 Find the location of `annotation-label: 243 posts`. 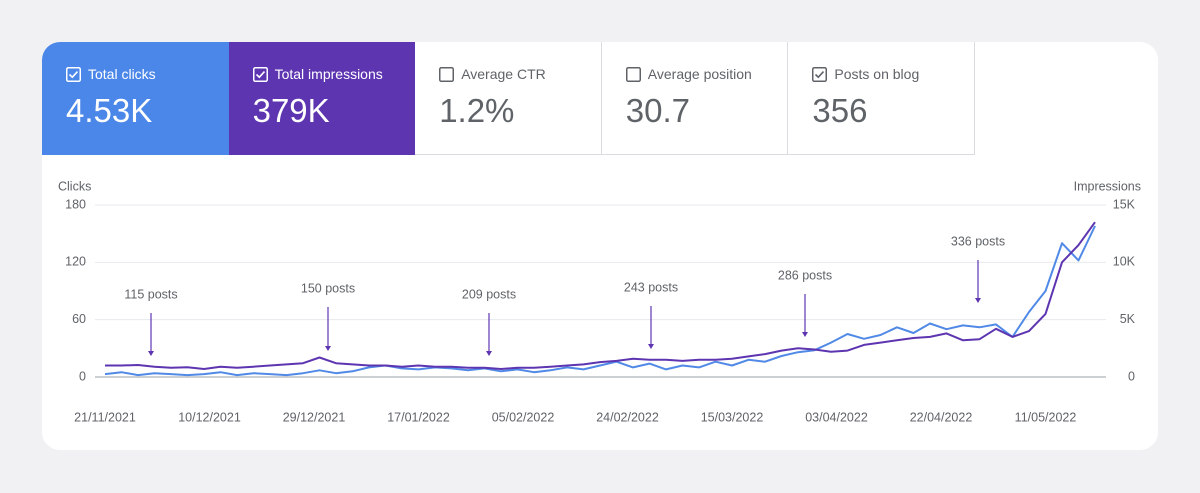

annotation-label: 243 posts is located at coordinates (651, 287).